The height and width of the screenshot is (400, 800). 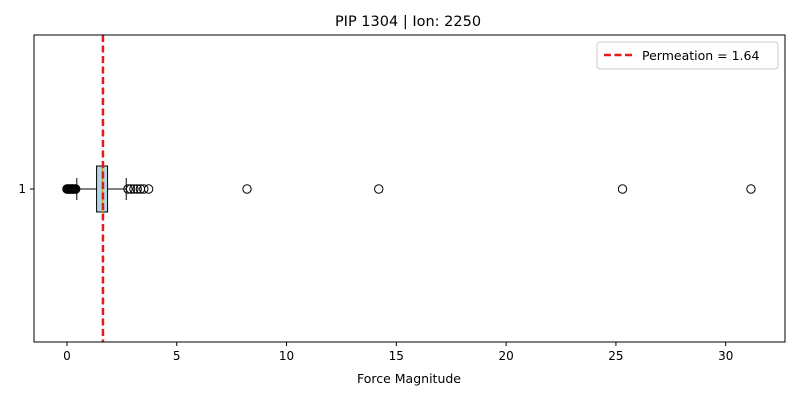 I want to click on x-tick-label: 20, so click(x=505, y=356).